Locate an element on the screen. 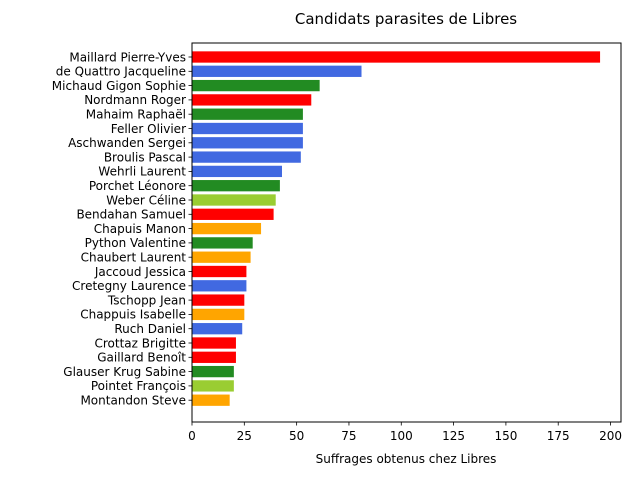  y-tick-label: Chappuis Isabelle is located at coordinates (133, 315).